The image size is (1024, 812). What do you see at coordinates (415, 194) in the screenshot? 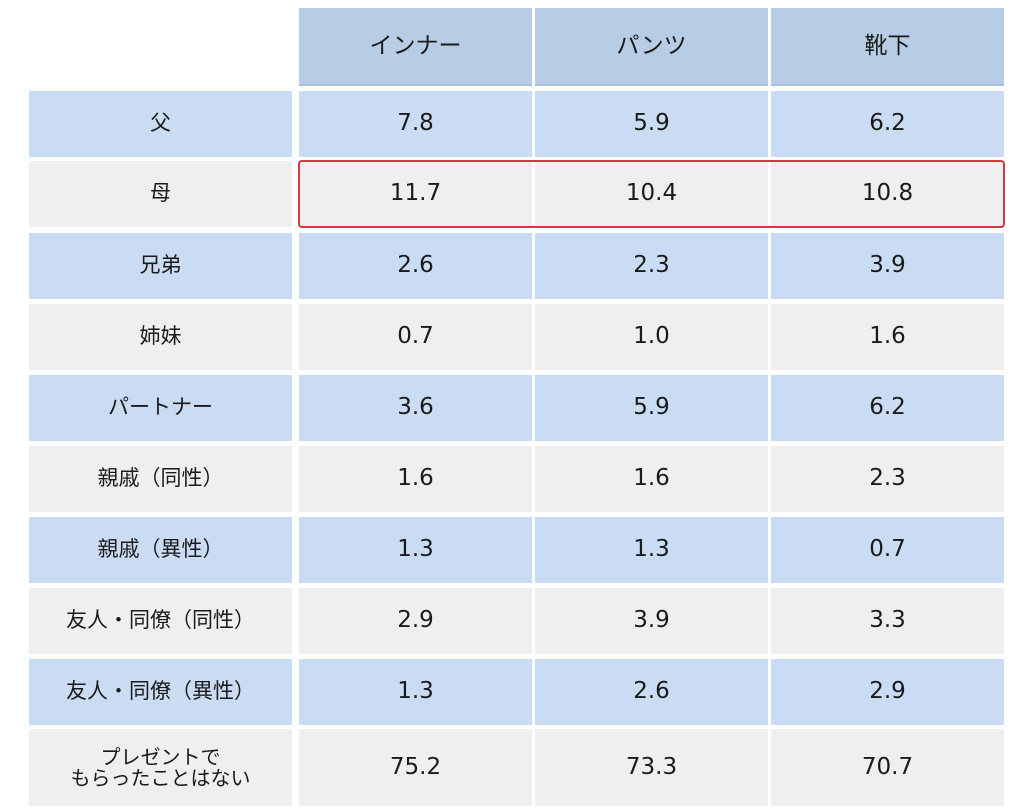
I see `table-cell: 11.7` at bounding box center [415, 194].